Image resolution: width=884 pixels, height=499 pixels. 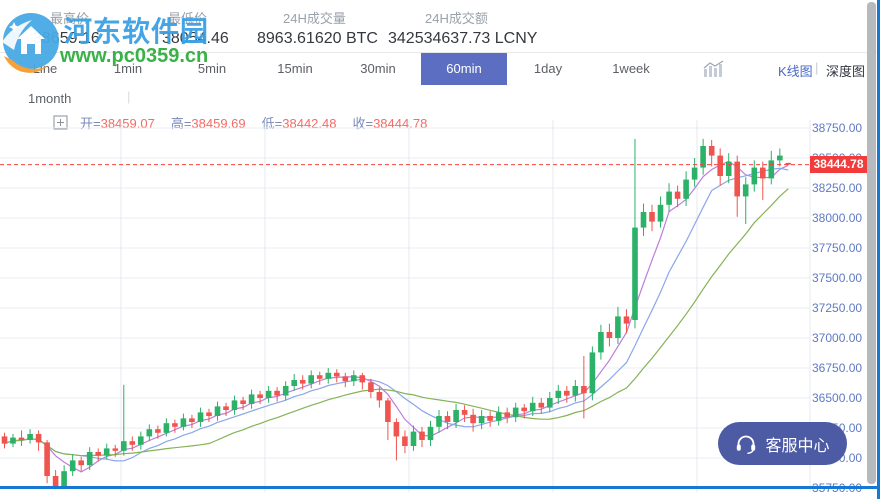 What do you see at coordinates (50, 98) in the screenshot?
I see `tab-1month: 1month` at bounding box center [50, 98].